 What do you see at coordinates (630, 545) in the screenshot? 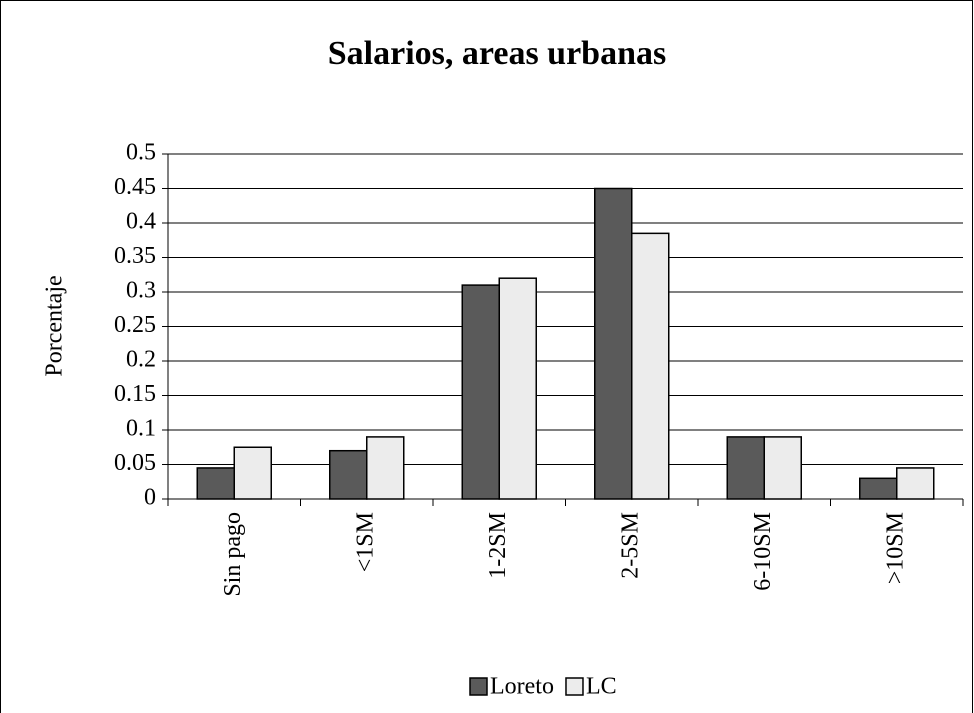
I see `x-tick-label: 2-5SM` at bounding box center [630, 545].